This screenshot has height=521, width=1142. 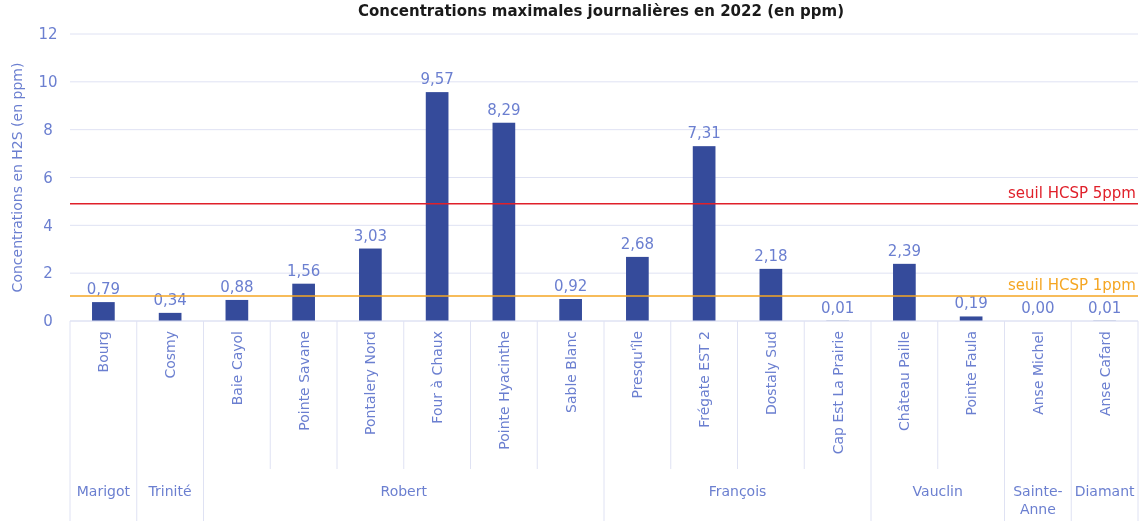 What do you see at coordinates (904, 381) in the screenshot?
I see `x-tick-label: Château Paille` at bounding box center [904, 381].